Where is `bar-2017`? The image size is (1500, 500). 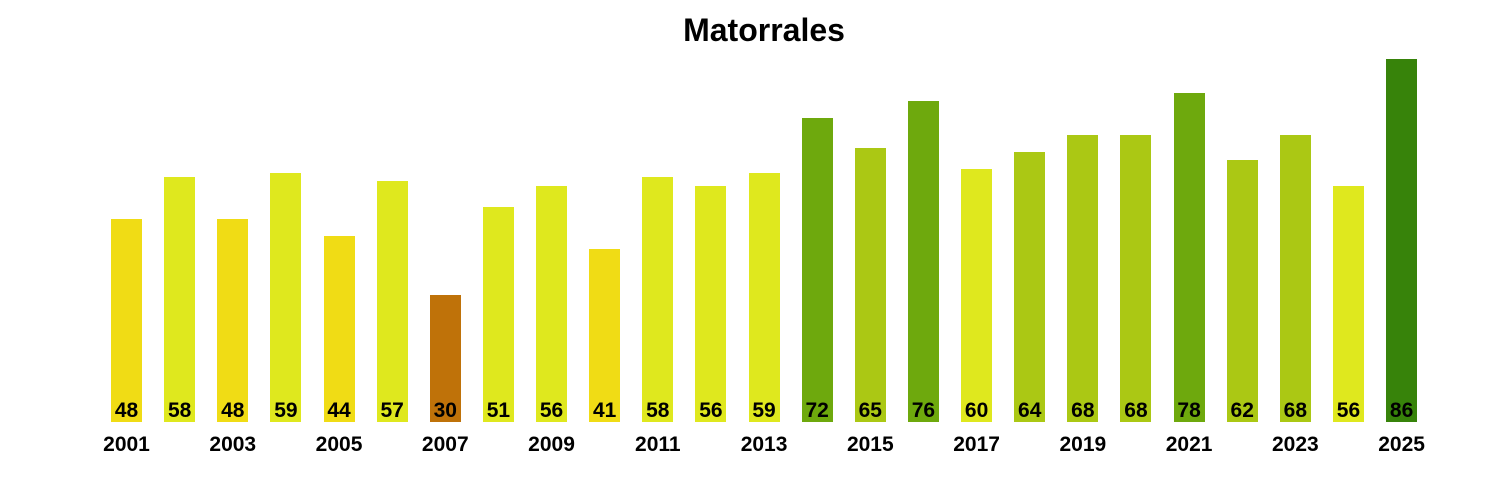
bar-2017 is located at coordinates (977, 295).